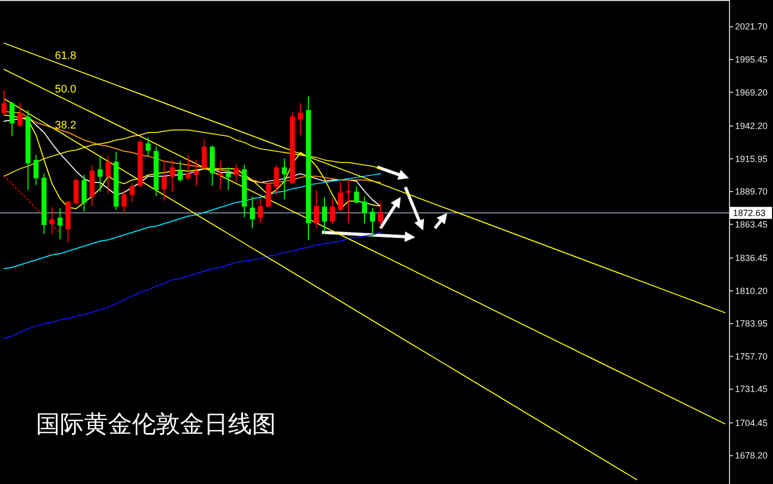 The width and height of the screenshot is (773, 484). I want to click on series-label: 38.2, so click(65, 126).